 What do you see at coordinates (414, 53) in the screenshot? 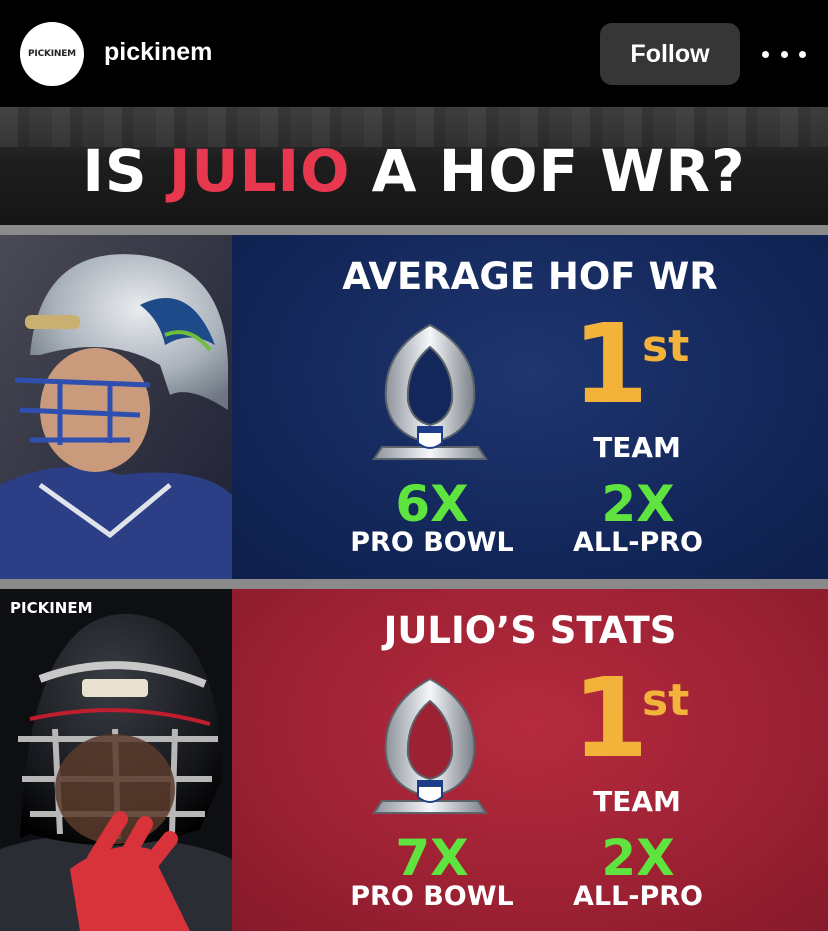
I see `post-header: PICKINEM pickinem Follow` at bounding box center [414, 53].